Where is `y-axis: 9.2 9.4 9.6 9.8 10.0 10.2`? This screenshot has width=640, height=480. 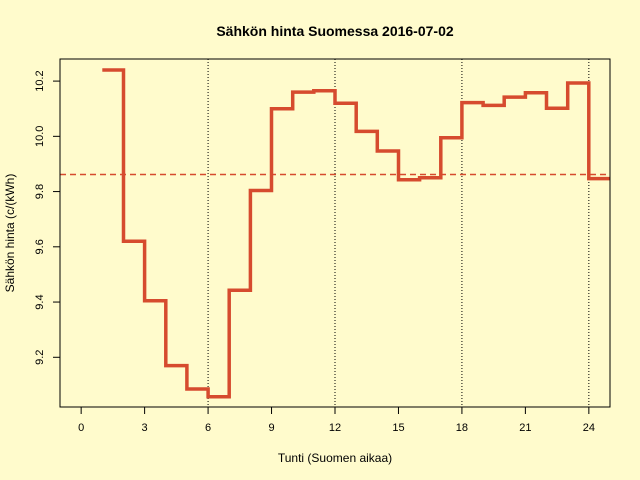
y-axis: 9.2 9.4 9.6 9.8 10.0 10.2 is located at coordinates (47, 217).